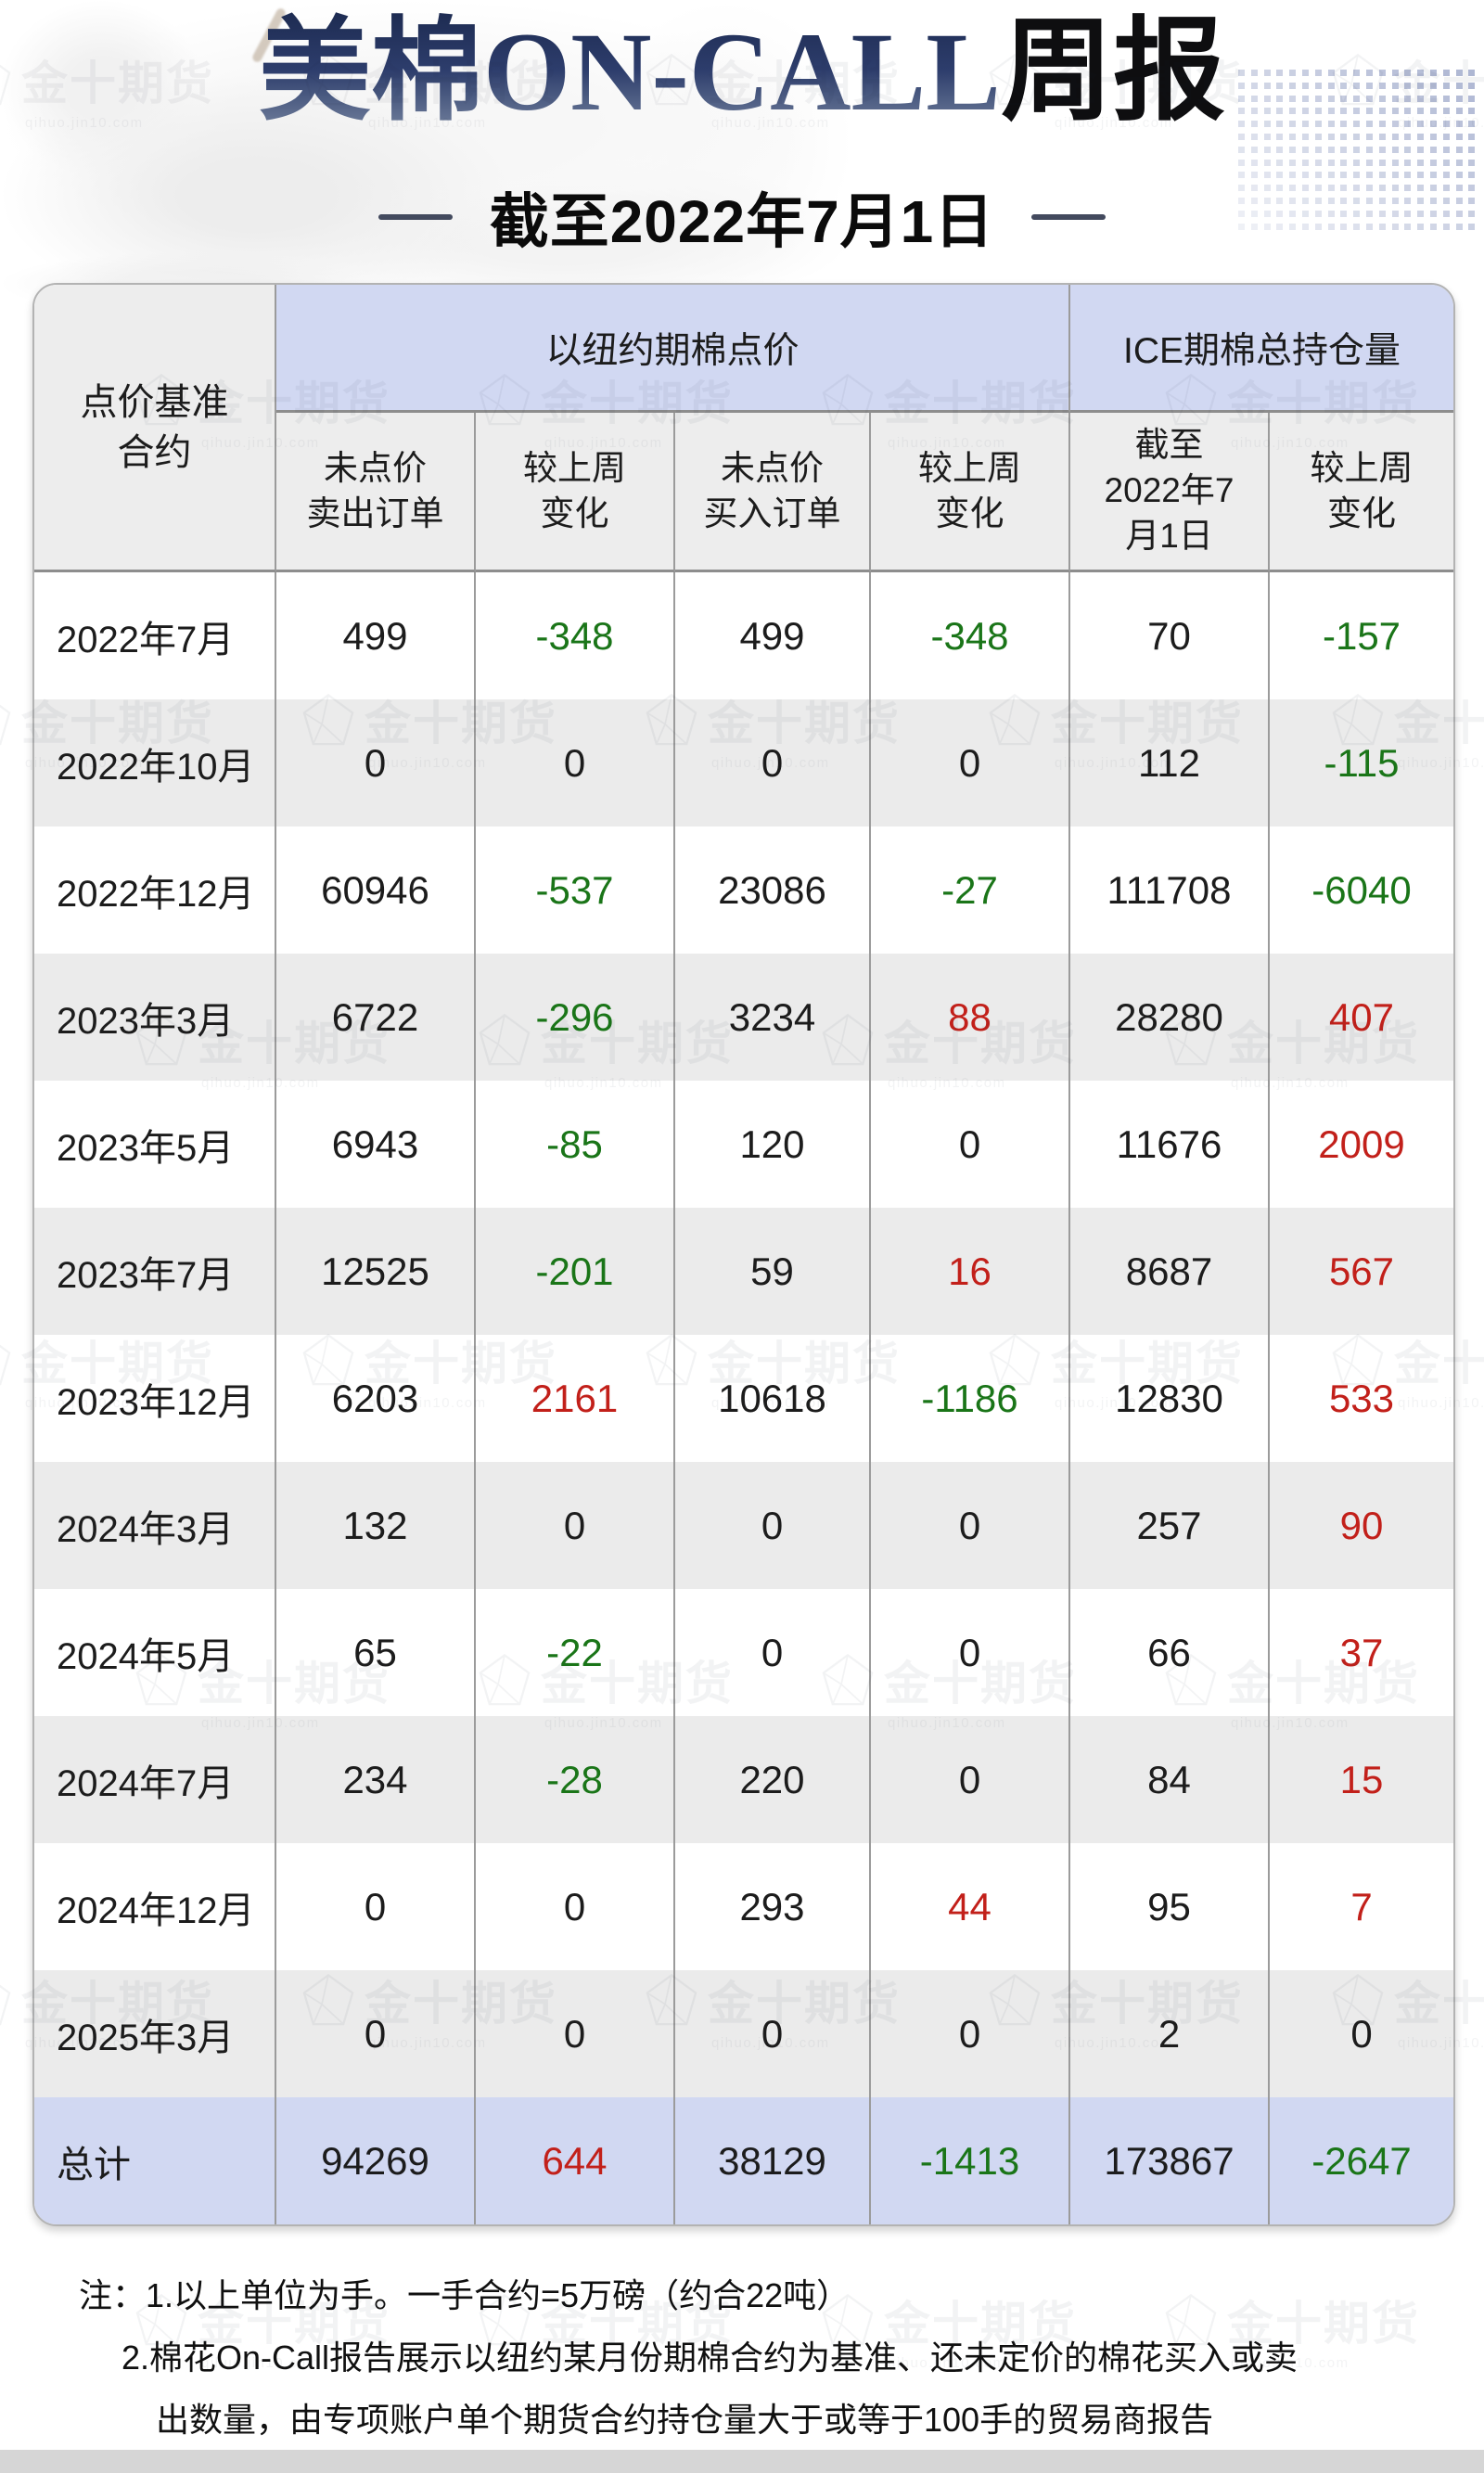 Image resolution: width=1484 pixels, height=2473 pixels. I want to click on value-cell: 407, so click(1361, 1017).